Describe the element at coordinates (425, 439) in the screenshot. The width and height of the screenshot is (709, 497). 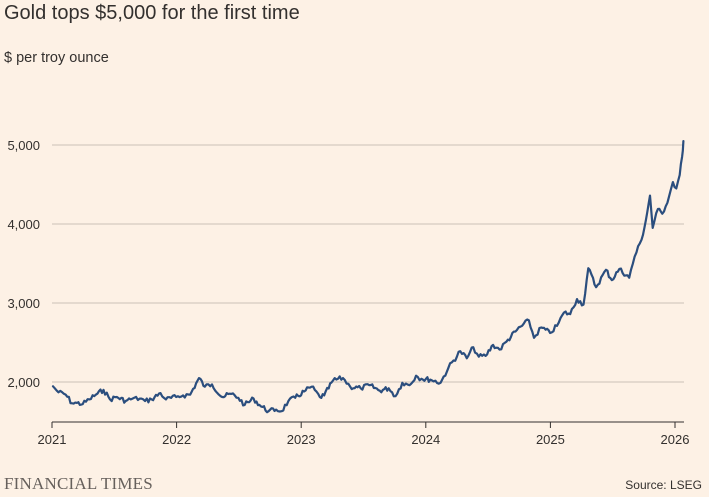
I see `x-tick-label-2024: 2024` at that location.